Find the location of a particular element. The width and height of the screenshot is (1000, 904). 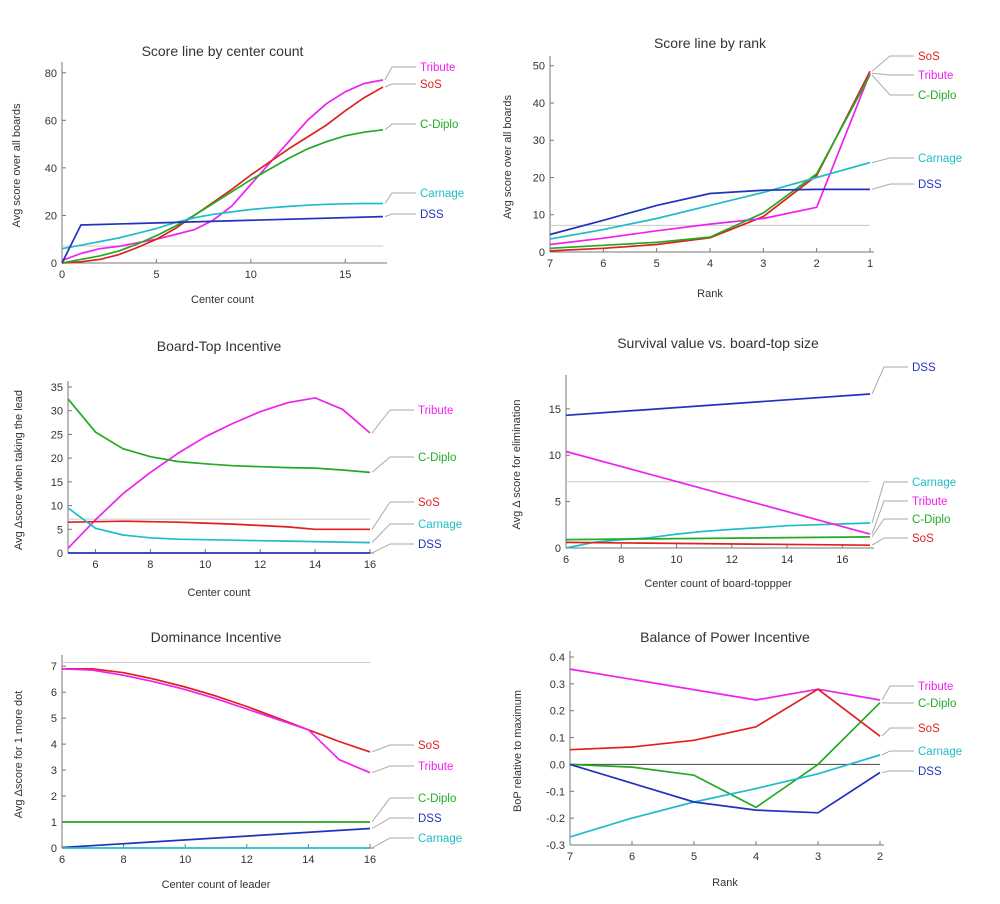

y-tick-label: 0.2 is located at coordinates (557, 712).